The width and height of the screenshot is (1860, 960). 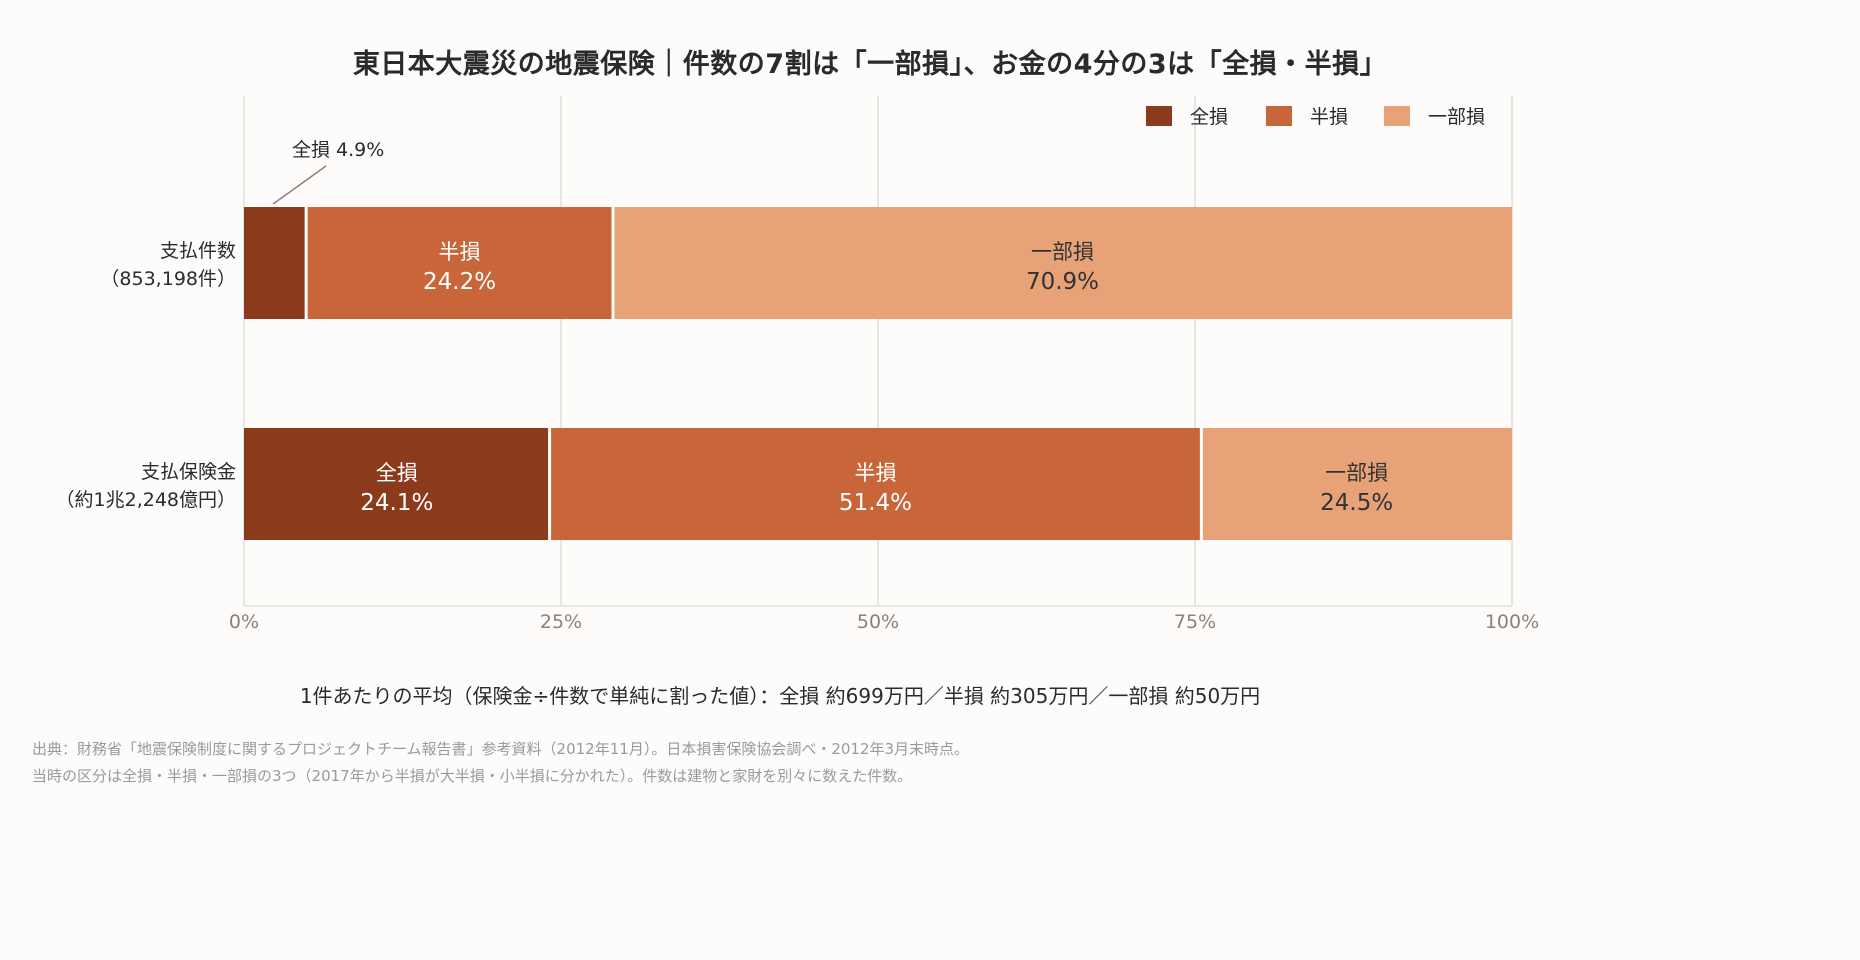 I want to click on x-tick-label: 0%, so click(x=244, y=622).